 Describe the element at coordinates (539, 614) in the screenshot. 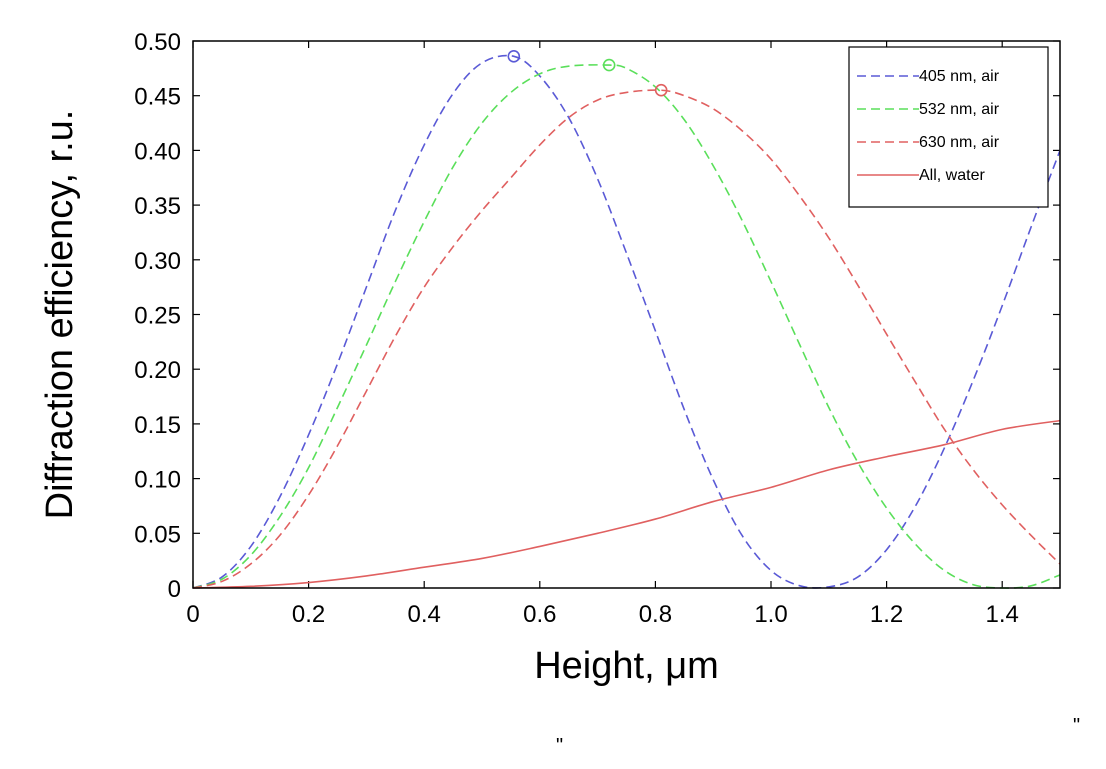

I see `x-tick-label: 0.6` at that location.